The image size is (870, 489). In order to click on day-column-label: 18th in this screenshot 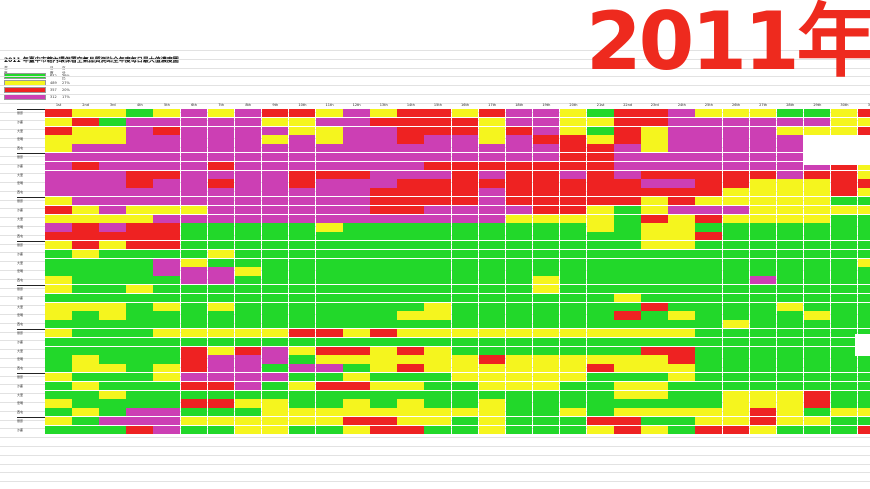, I will do `click(519, 105)`.